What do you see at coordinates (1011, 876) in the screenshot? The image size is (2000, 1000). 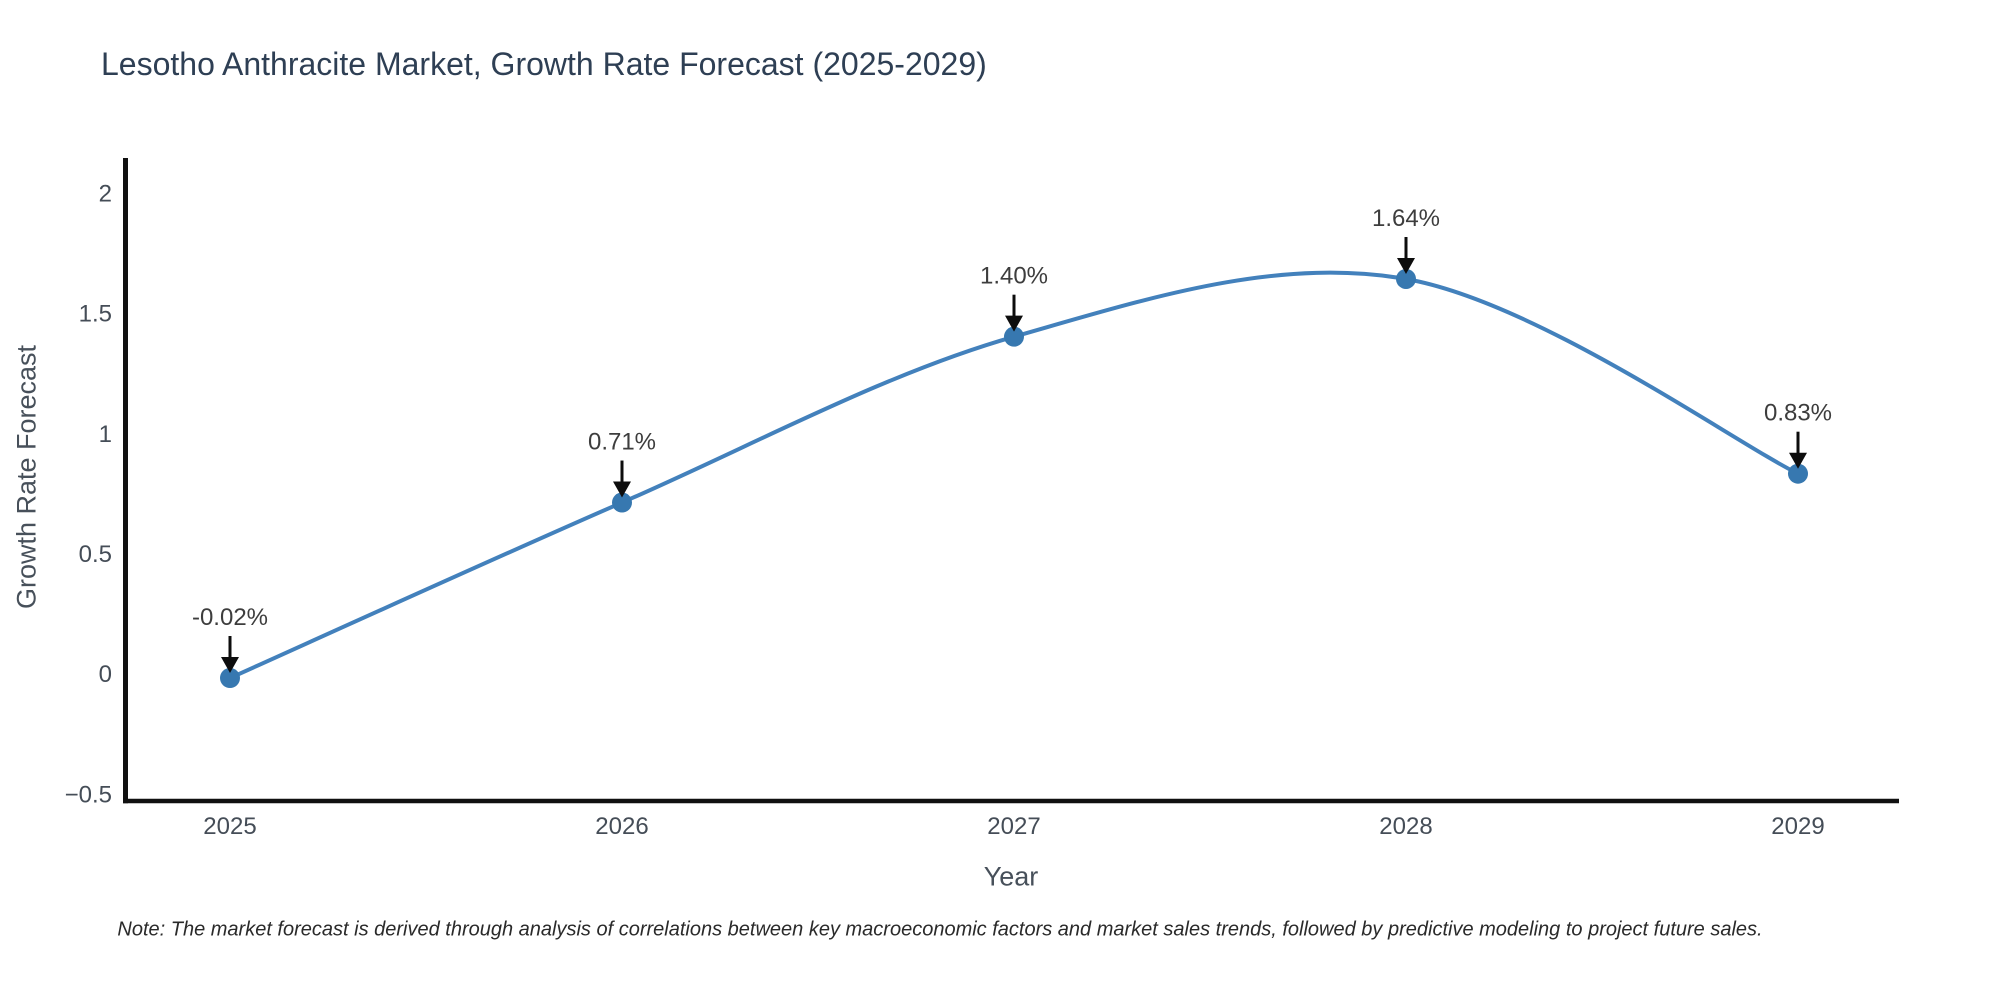 I see `x-axis-title: Year` at bounding box center [1011, 876].